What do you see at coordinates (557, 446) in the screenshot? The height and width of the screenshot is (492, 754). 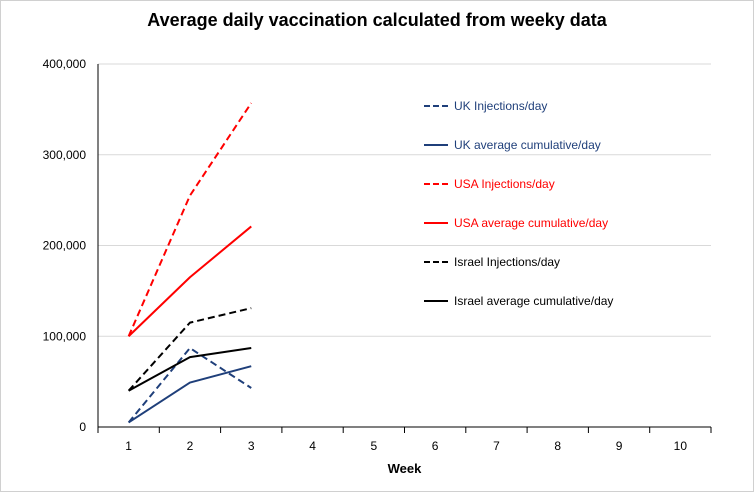 I see `x-tick-label: 8` at bounding box center [557, 446].